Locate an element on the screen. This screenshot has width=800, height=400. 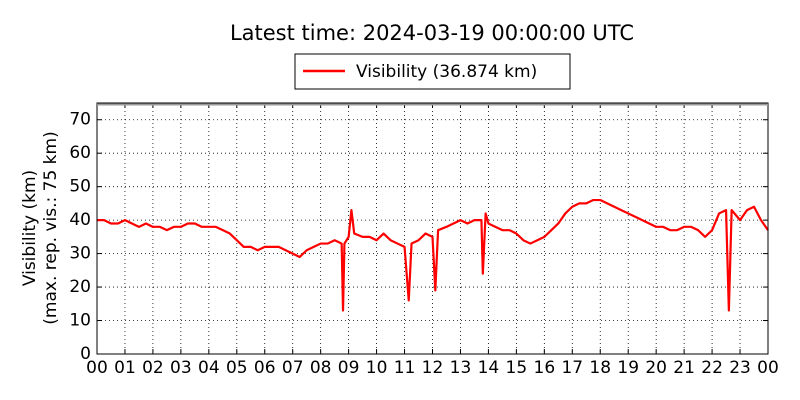
x-tick-label: 19 is located at coordinates (628, 368).